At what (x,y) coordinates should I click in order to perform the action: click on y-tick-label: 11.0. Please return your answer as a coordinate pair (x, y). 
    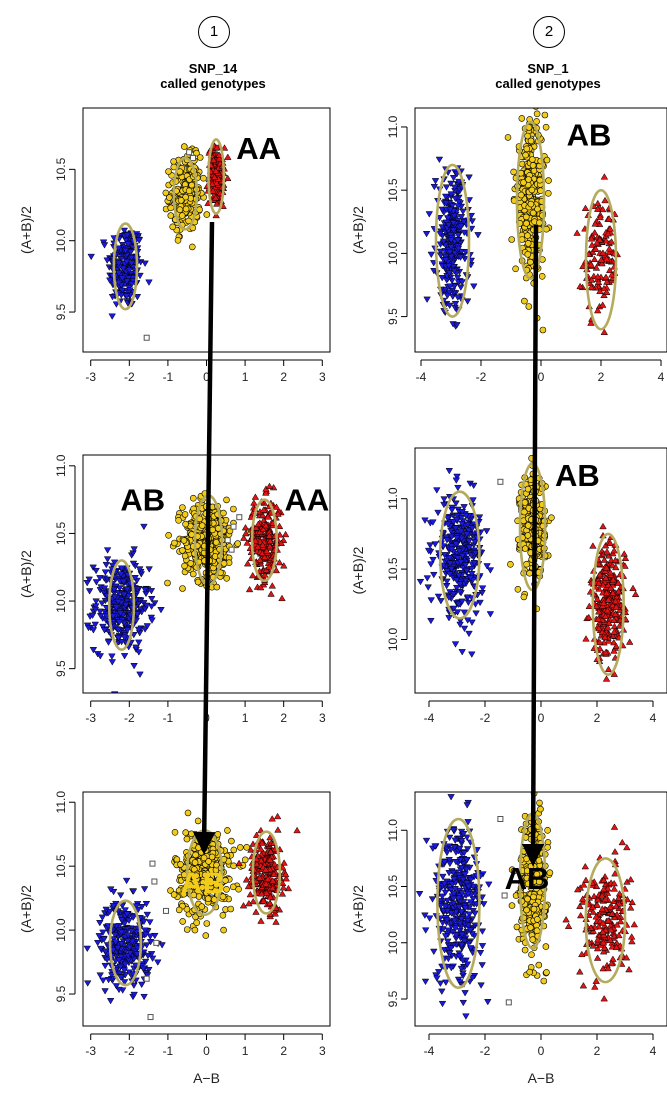
    Looking at the image, I should click on (393, 498).